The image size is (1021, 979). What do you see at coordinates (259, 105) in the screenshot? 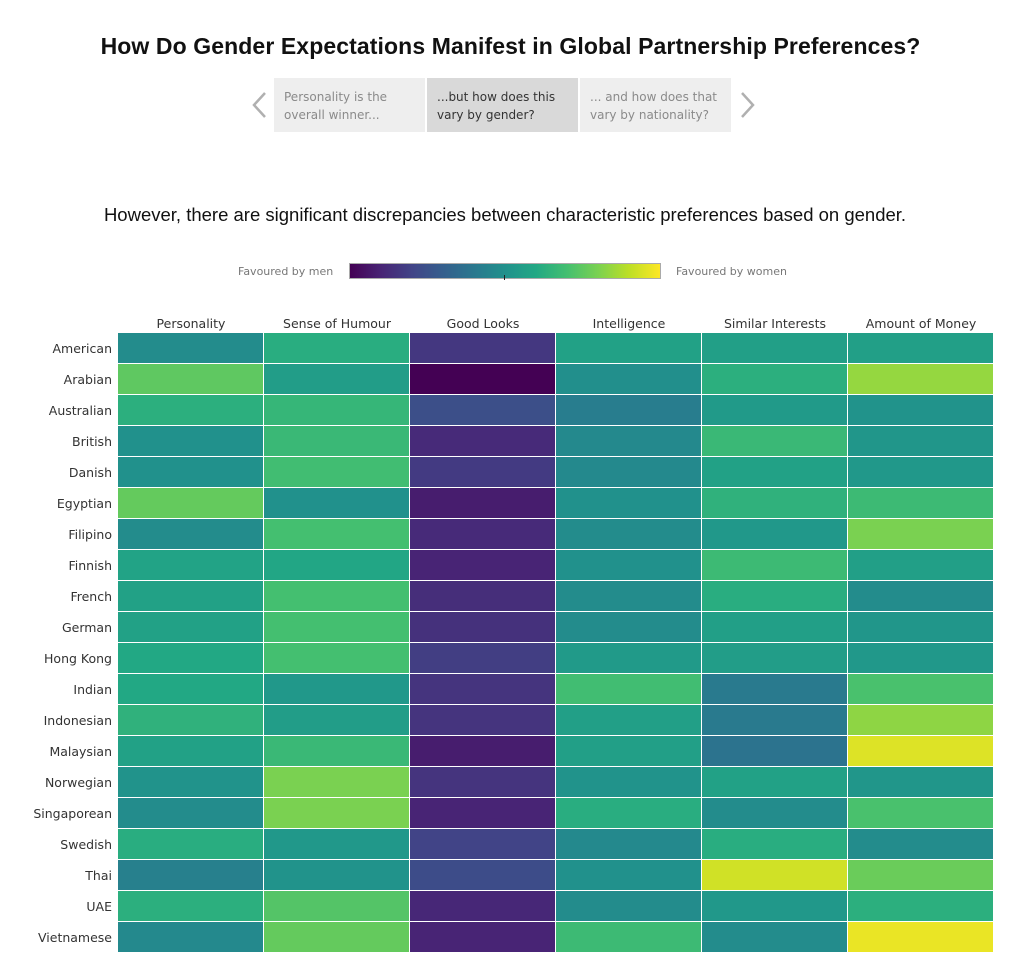
I see `story-prev-button` at bounding box center [259, 105].